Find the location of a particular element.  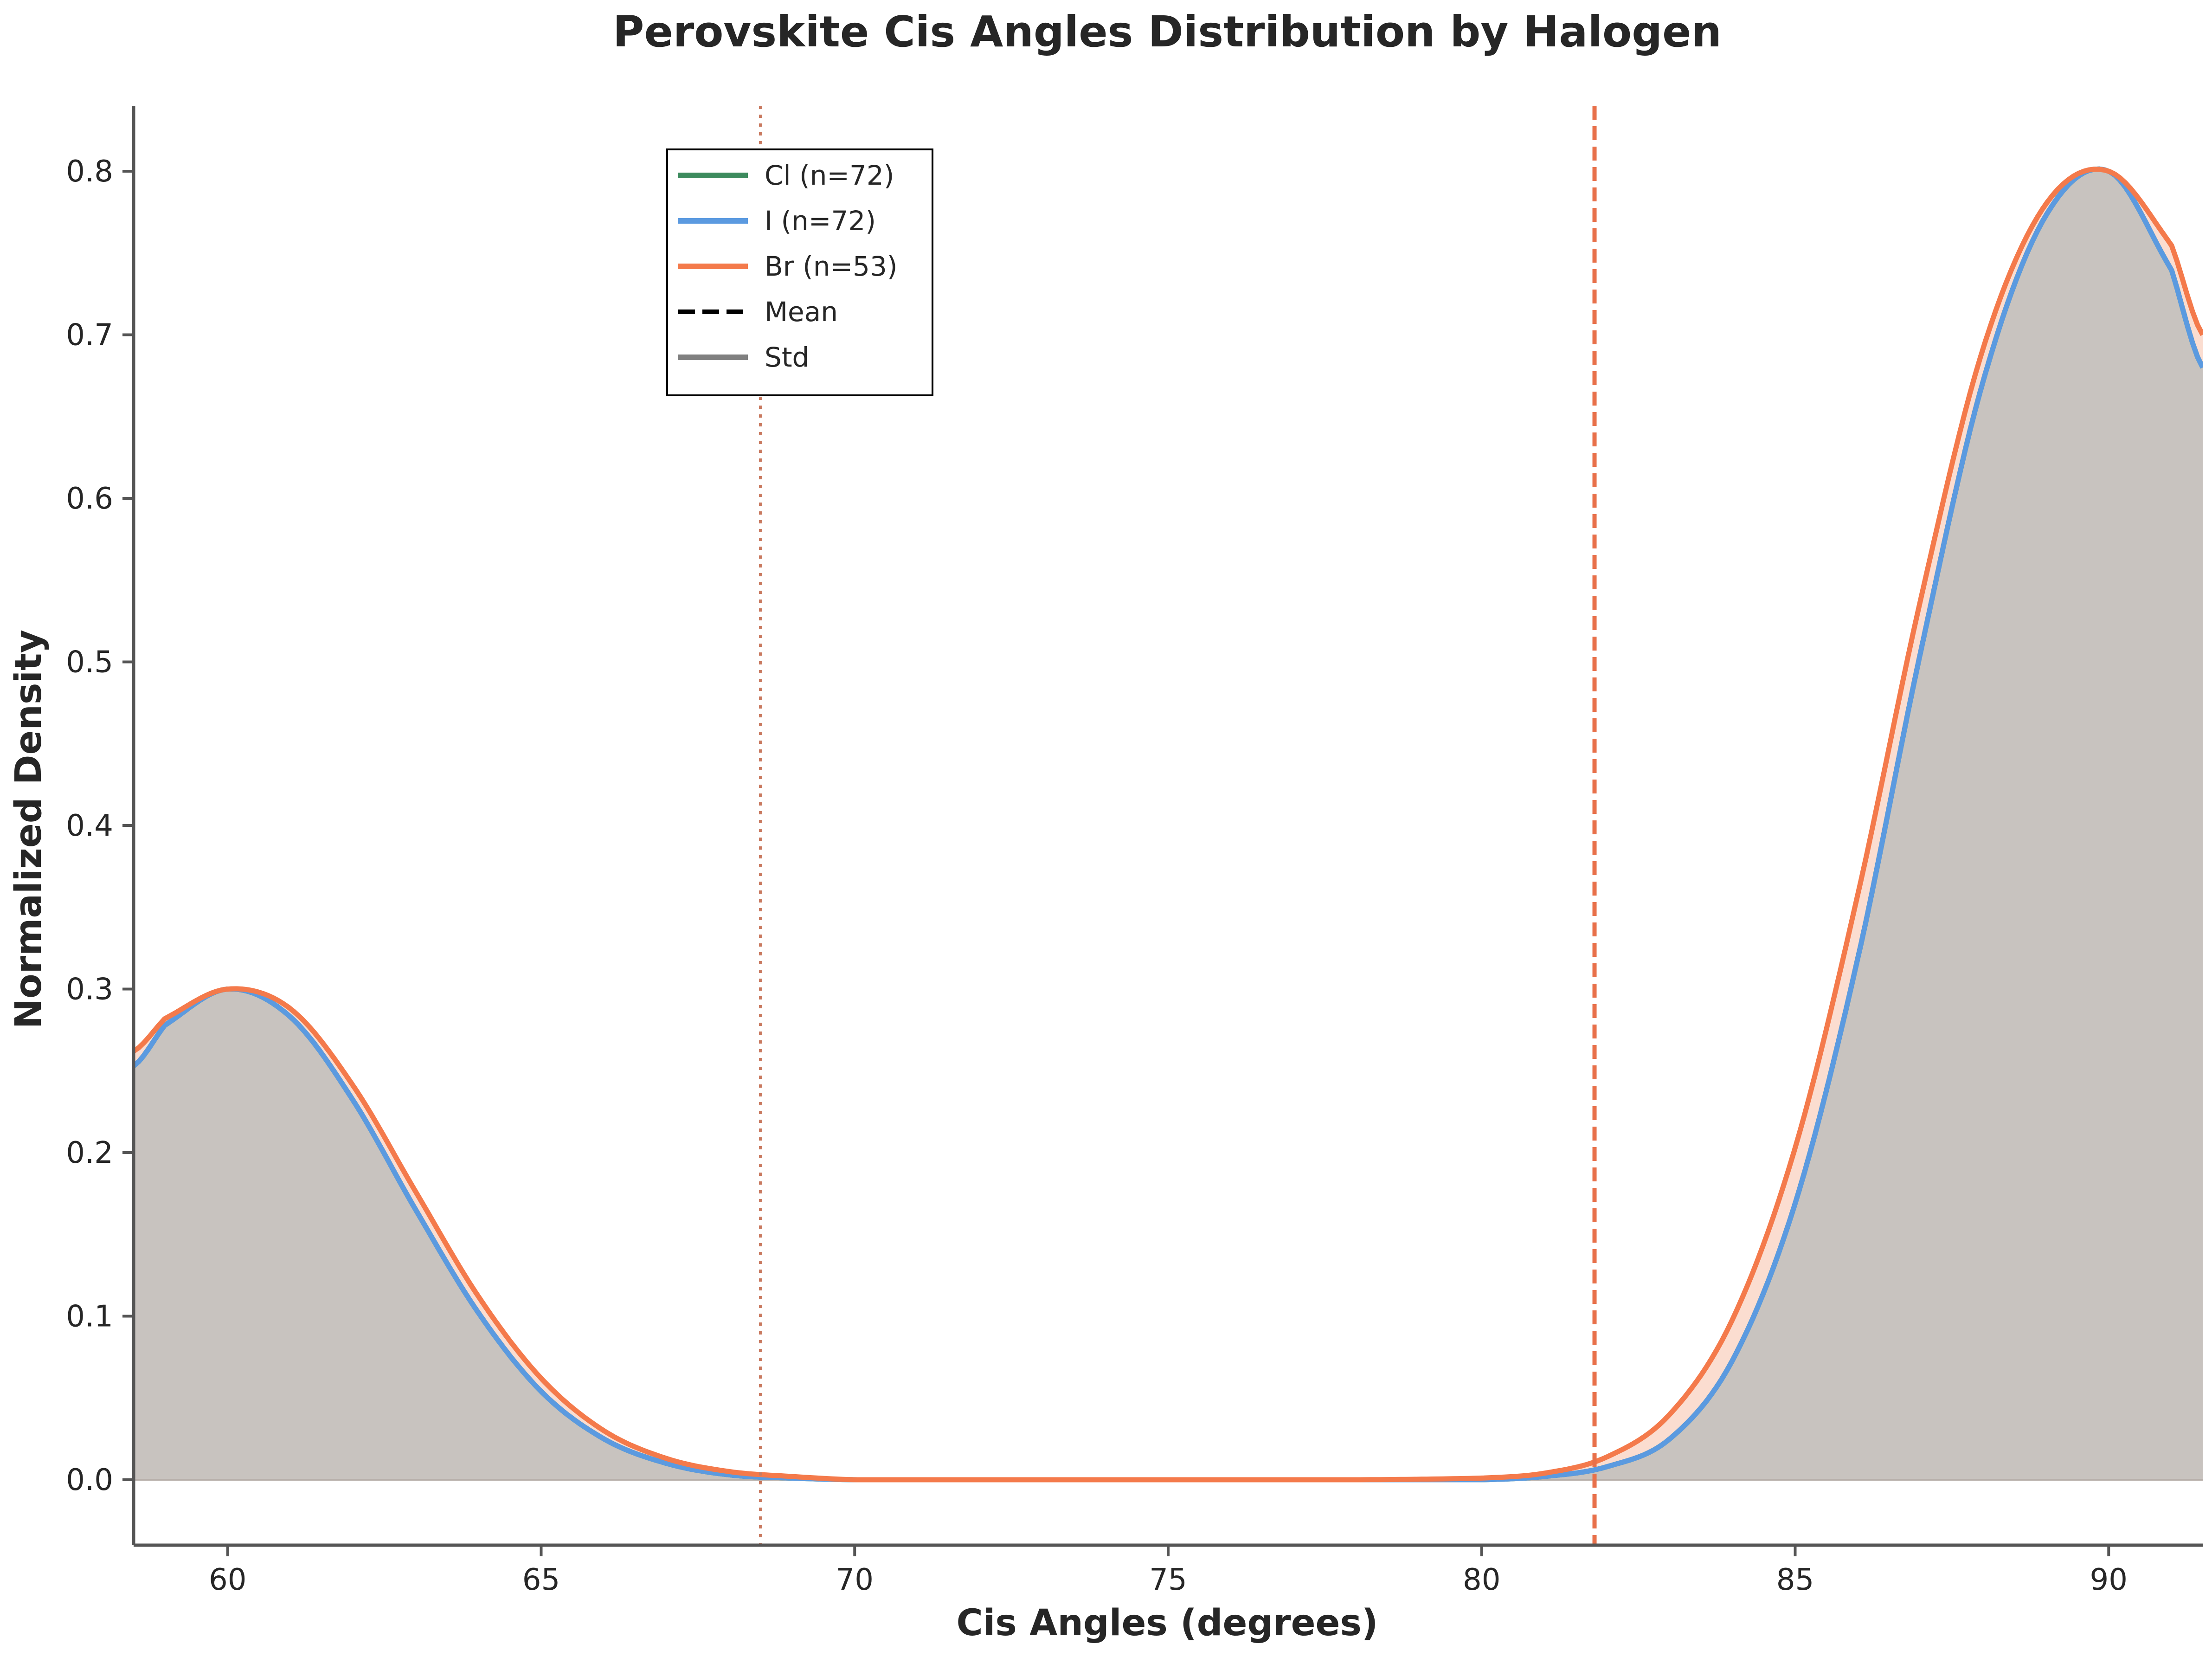

y-tick-label: 0.5 is located at coordinates (89, 662).